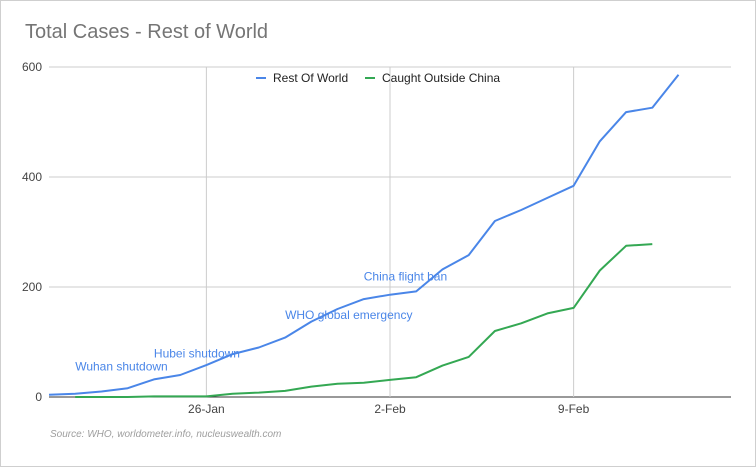 This screenshot has height=467, width=756. Describe the element at coordinates (32, 67) in the screenshot. I see `y-tick-label: 600` at that location.